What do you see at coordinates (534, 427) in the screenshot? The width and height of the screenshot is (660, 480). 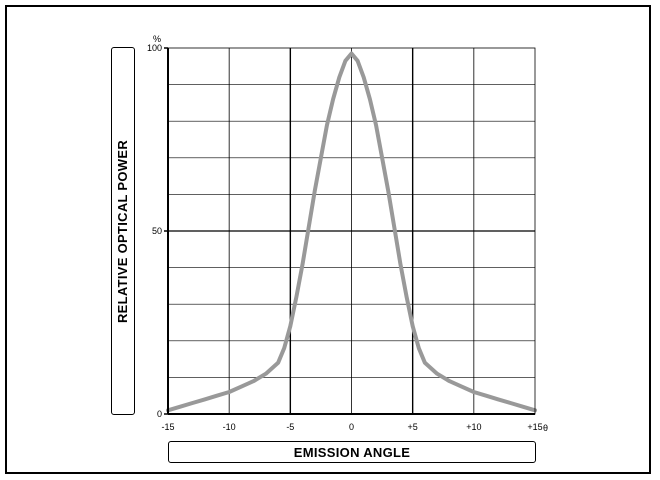 I see `x-tick-label: +15` at bounding box center [534, 427].